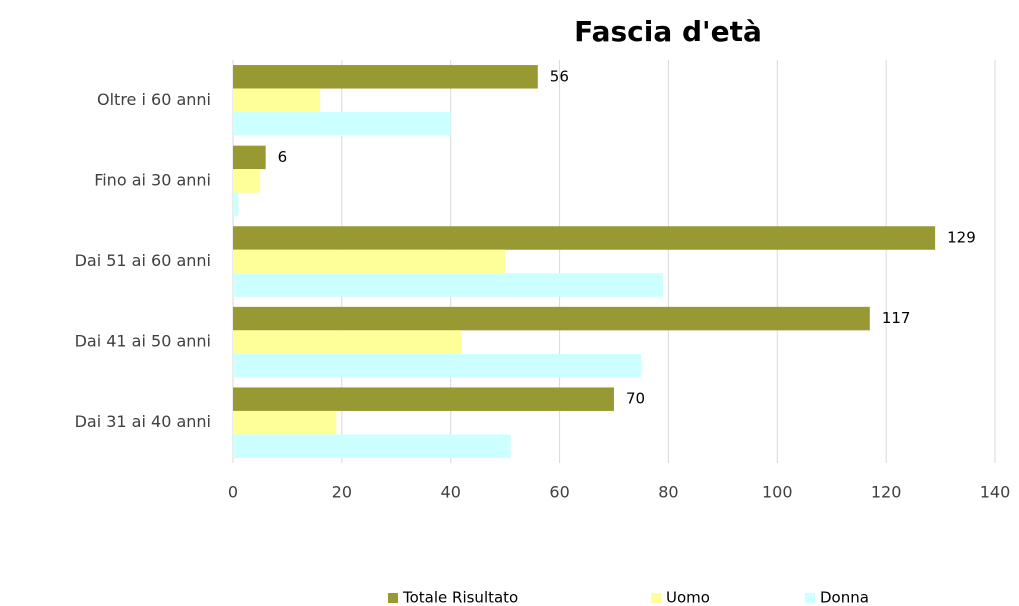  Describe the element at coordinates (635, 399) in the screenshot. I see `data-label: 70` at that location.